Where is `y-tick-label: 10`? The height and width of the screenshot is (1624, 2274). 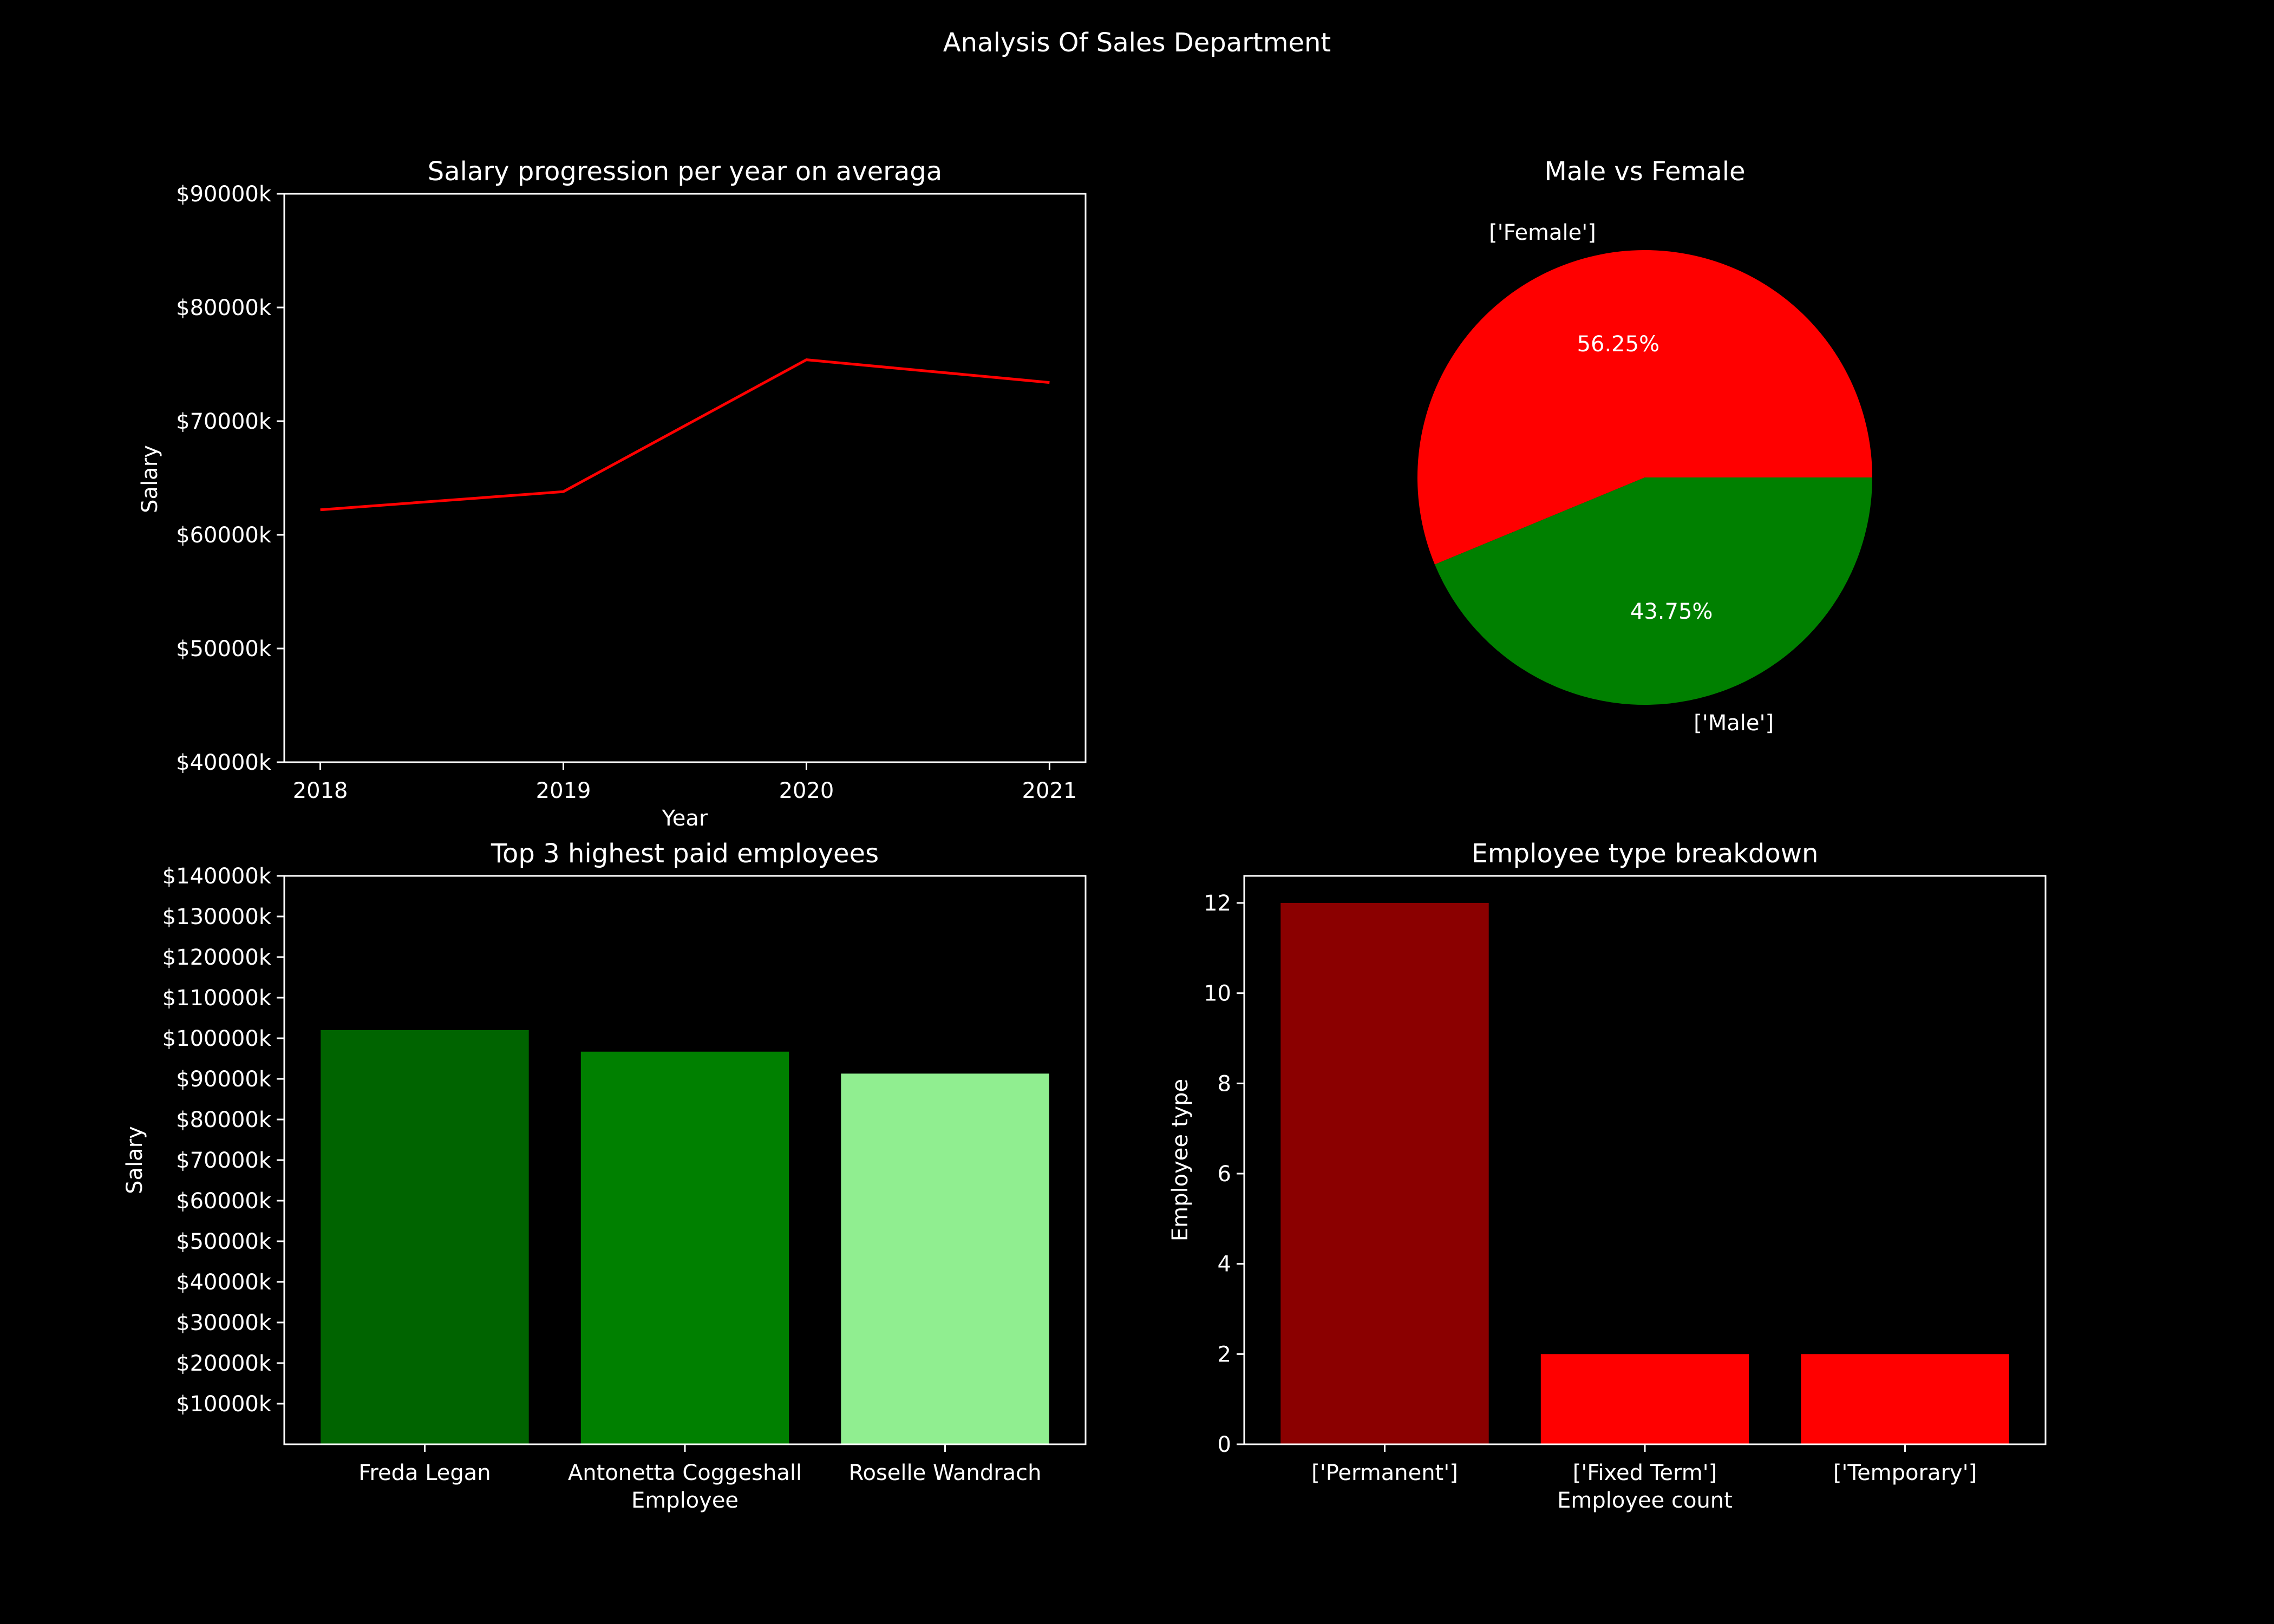 y-tick-label: 10 is located at coordinates (1217, 993).